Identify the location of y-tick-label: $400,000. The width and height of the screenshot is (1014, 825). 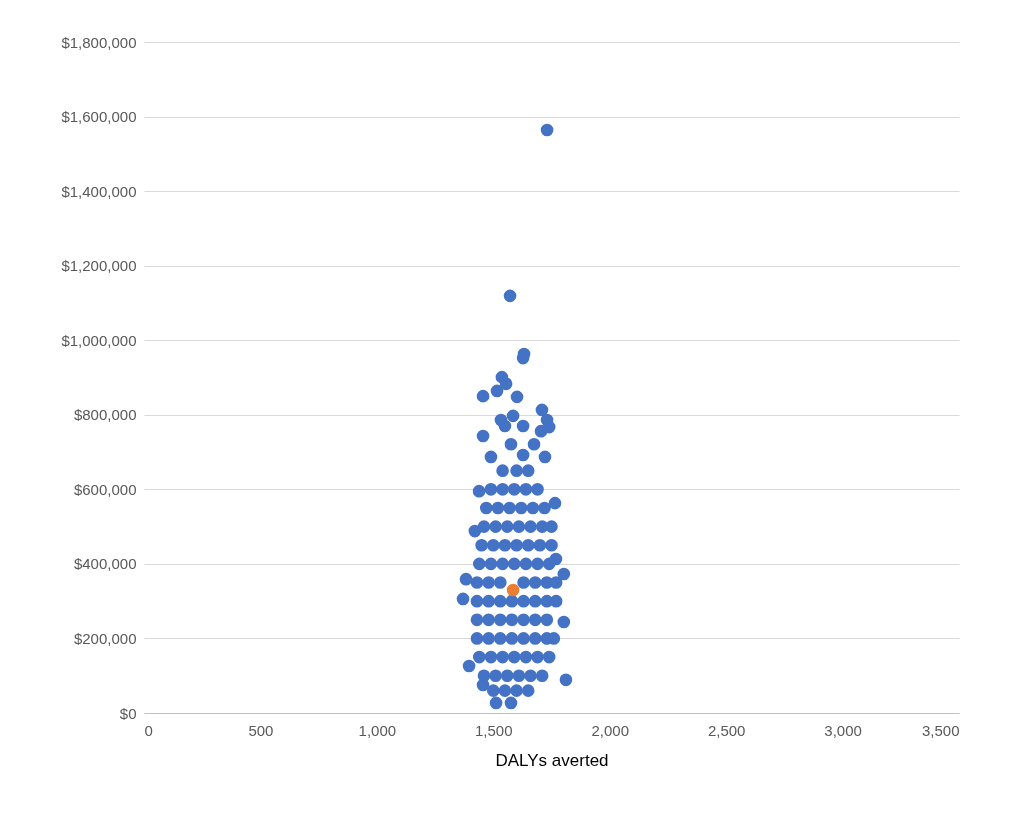
(105, 564).